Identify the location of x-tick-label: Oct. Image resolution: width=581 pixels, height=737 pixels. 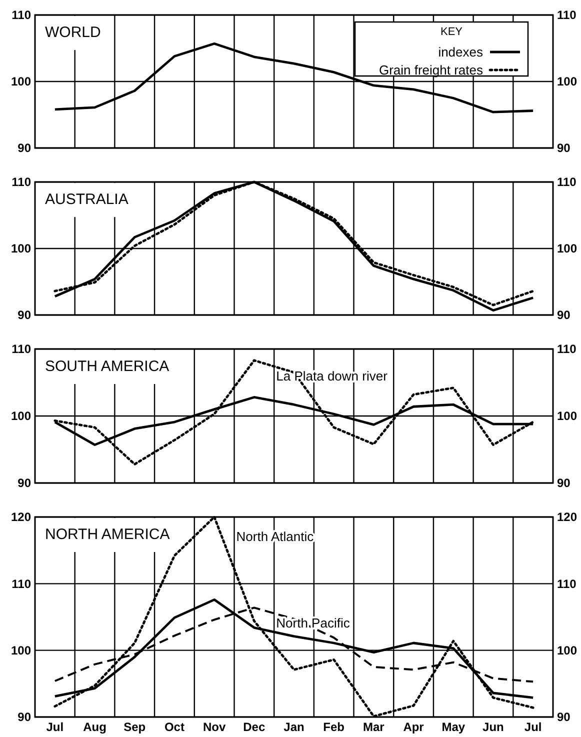
(174, 727).